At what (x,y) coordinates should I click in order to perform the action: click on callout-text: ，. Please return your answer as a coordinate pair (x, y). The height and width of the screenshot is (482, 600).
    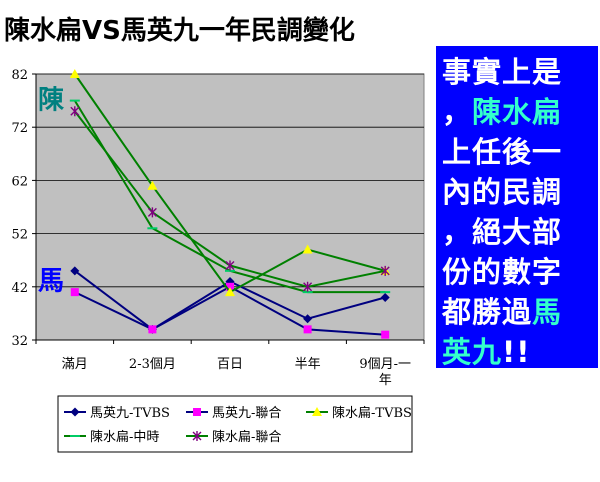
    Looking at the image, I should click on (457, 112).